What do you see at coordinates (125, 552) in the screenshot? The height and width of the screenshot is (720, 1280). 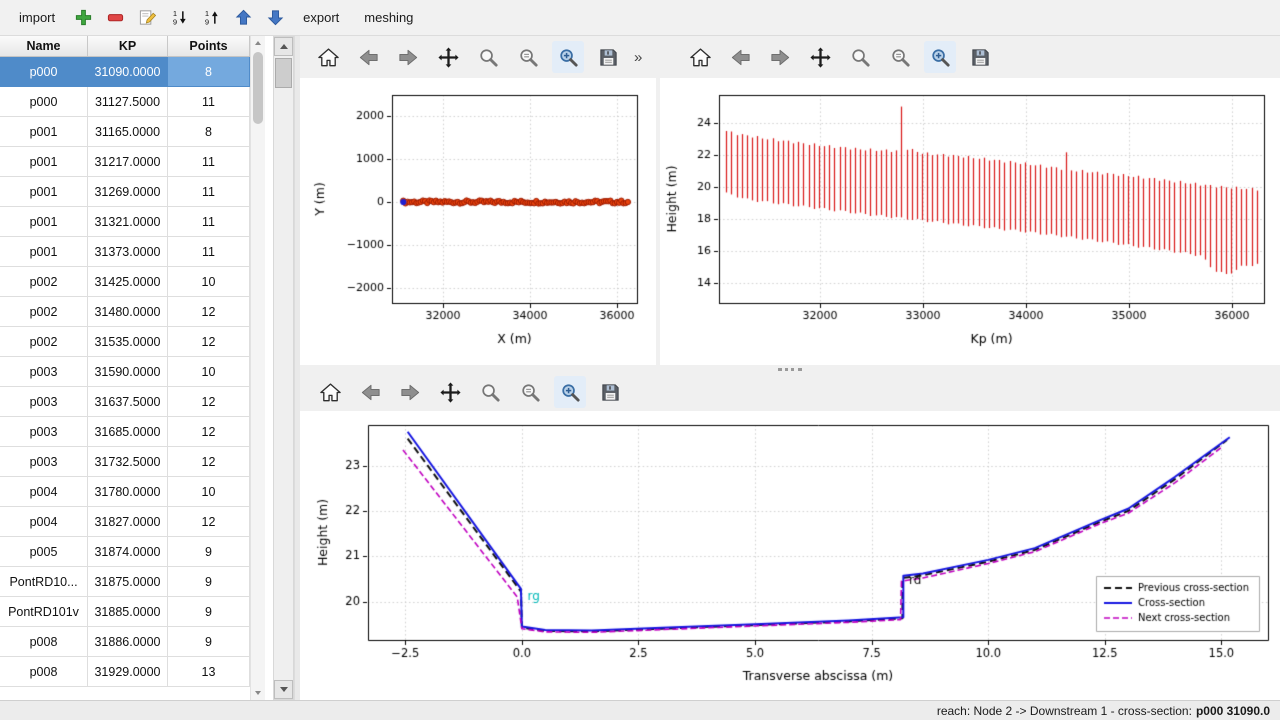 I see `table-row: p005 31874.0000 9` at bounding box center [125, 552].